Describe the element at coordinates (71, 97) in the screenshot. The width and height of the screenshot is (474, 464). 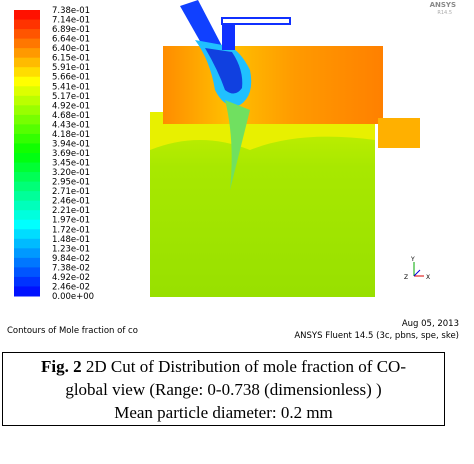
I see `colorbar-label: 5.17e-01` at that location.